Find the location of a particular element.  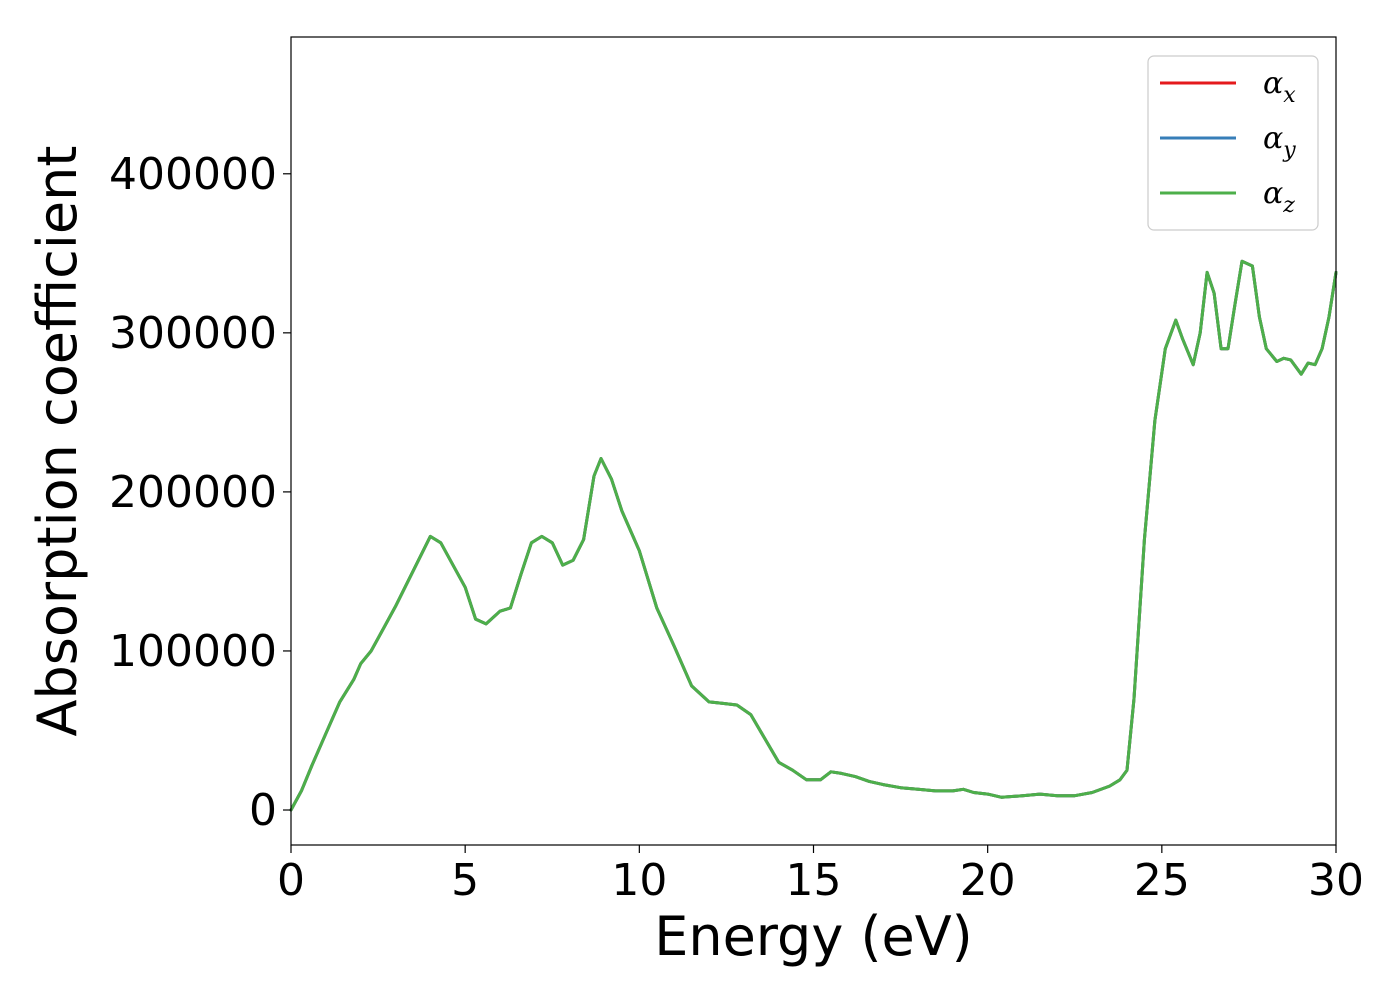

x-tick-label: 15 is located at coordinates (814, 880).